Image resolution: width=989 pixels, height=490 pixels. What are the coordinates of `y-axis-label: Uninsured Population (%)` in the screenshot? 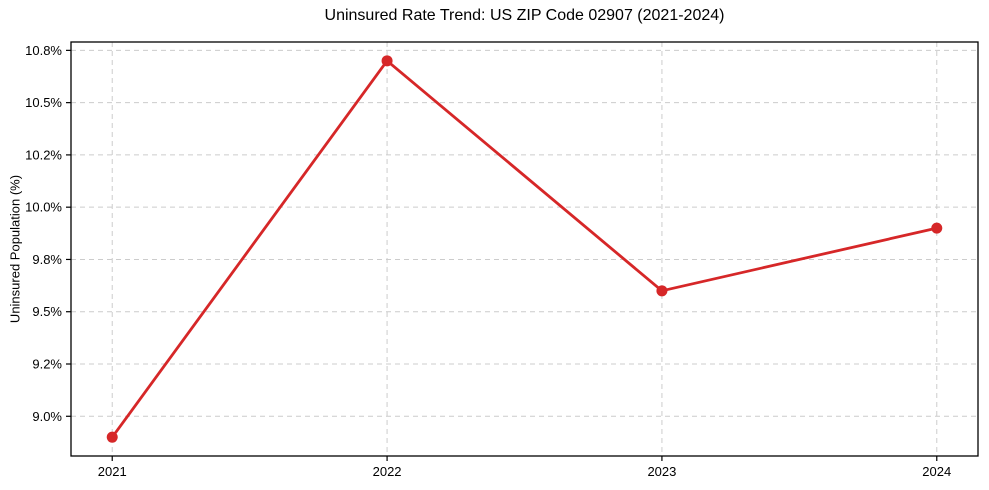 It's located at (15, 249).